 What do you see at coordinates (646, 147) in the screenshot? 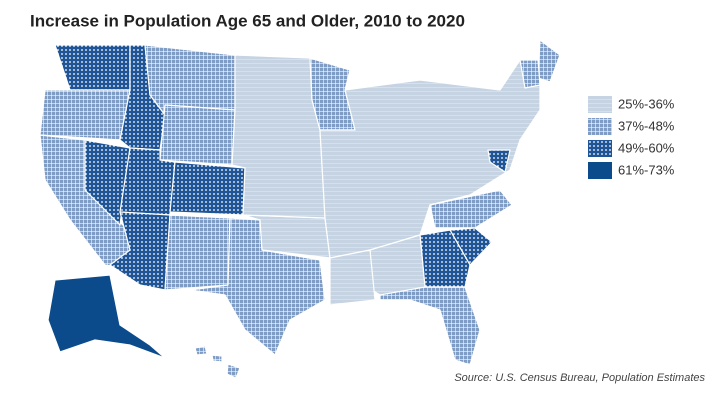
I see `legend-label: 49%-60%` at bounding box center [646, 147].